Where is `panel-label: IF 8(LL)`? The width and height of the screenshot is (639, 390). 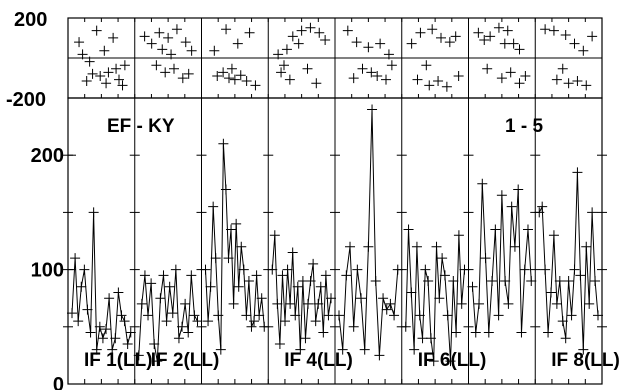 panel-label: IF 8(LL) is located at coordinates (585, 360).